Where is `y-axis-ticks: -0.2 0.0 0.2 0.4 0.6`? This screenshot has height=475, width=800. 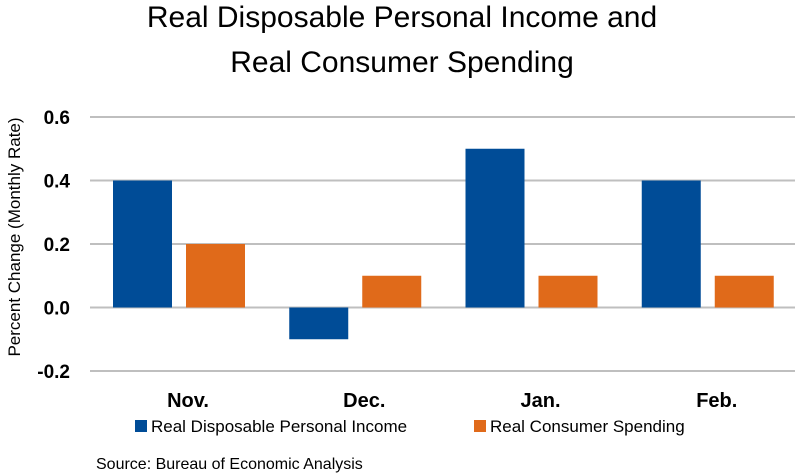
y-axis-ticks: -0.2 0.0 0.2 0.4 0.6 is located at coordinates (53, 245).